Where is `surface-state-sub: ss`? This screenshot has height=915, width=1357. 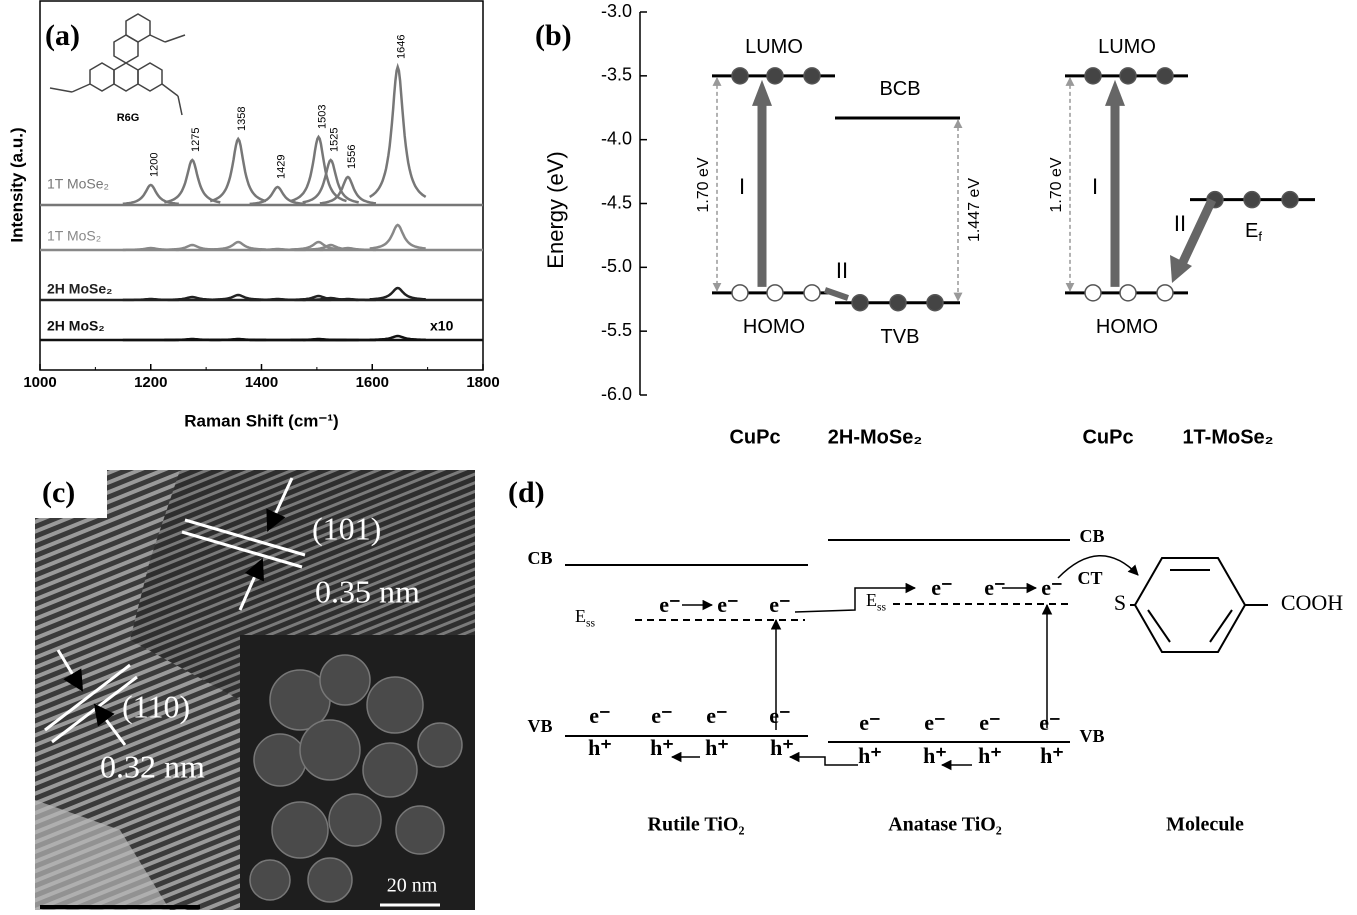 surface-state-sub: ss is located at coordinates (591, 622).